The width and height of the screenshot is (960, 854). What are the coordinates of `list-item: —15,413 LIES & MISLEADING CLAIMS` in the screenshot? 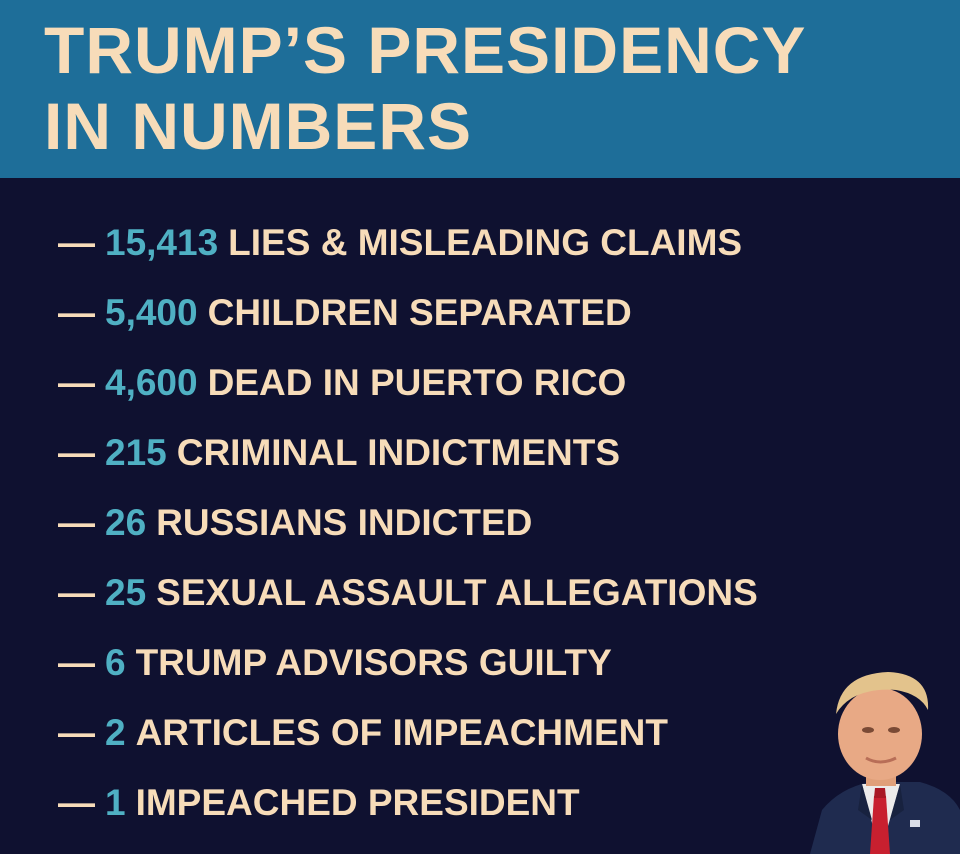 It's located at (408, 249).